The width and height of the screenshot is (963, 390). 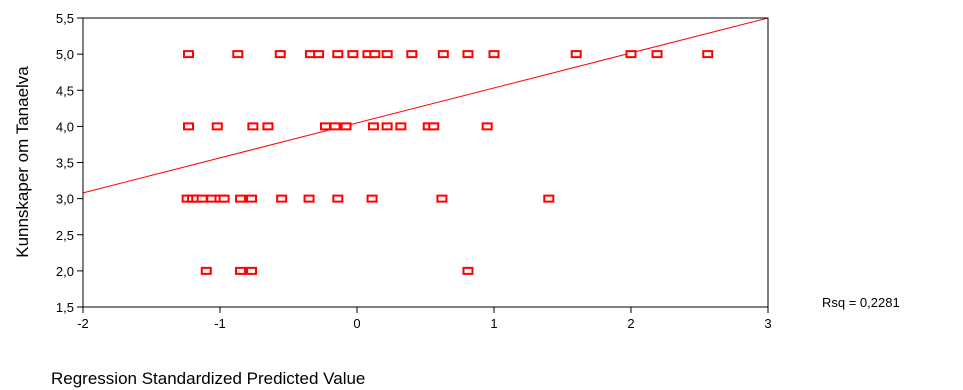 I want to click on y-axis-ticks: 1,5 2,0 2,5 3,0 3,5 4,0 4,5 5,0 5,5, so click(x=69, y=163).